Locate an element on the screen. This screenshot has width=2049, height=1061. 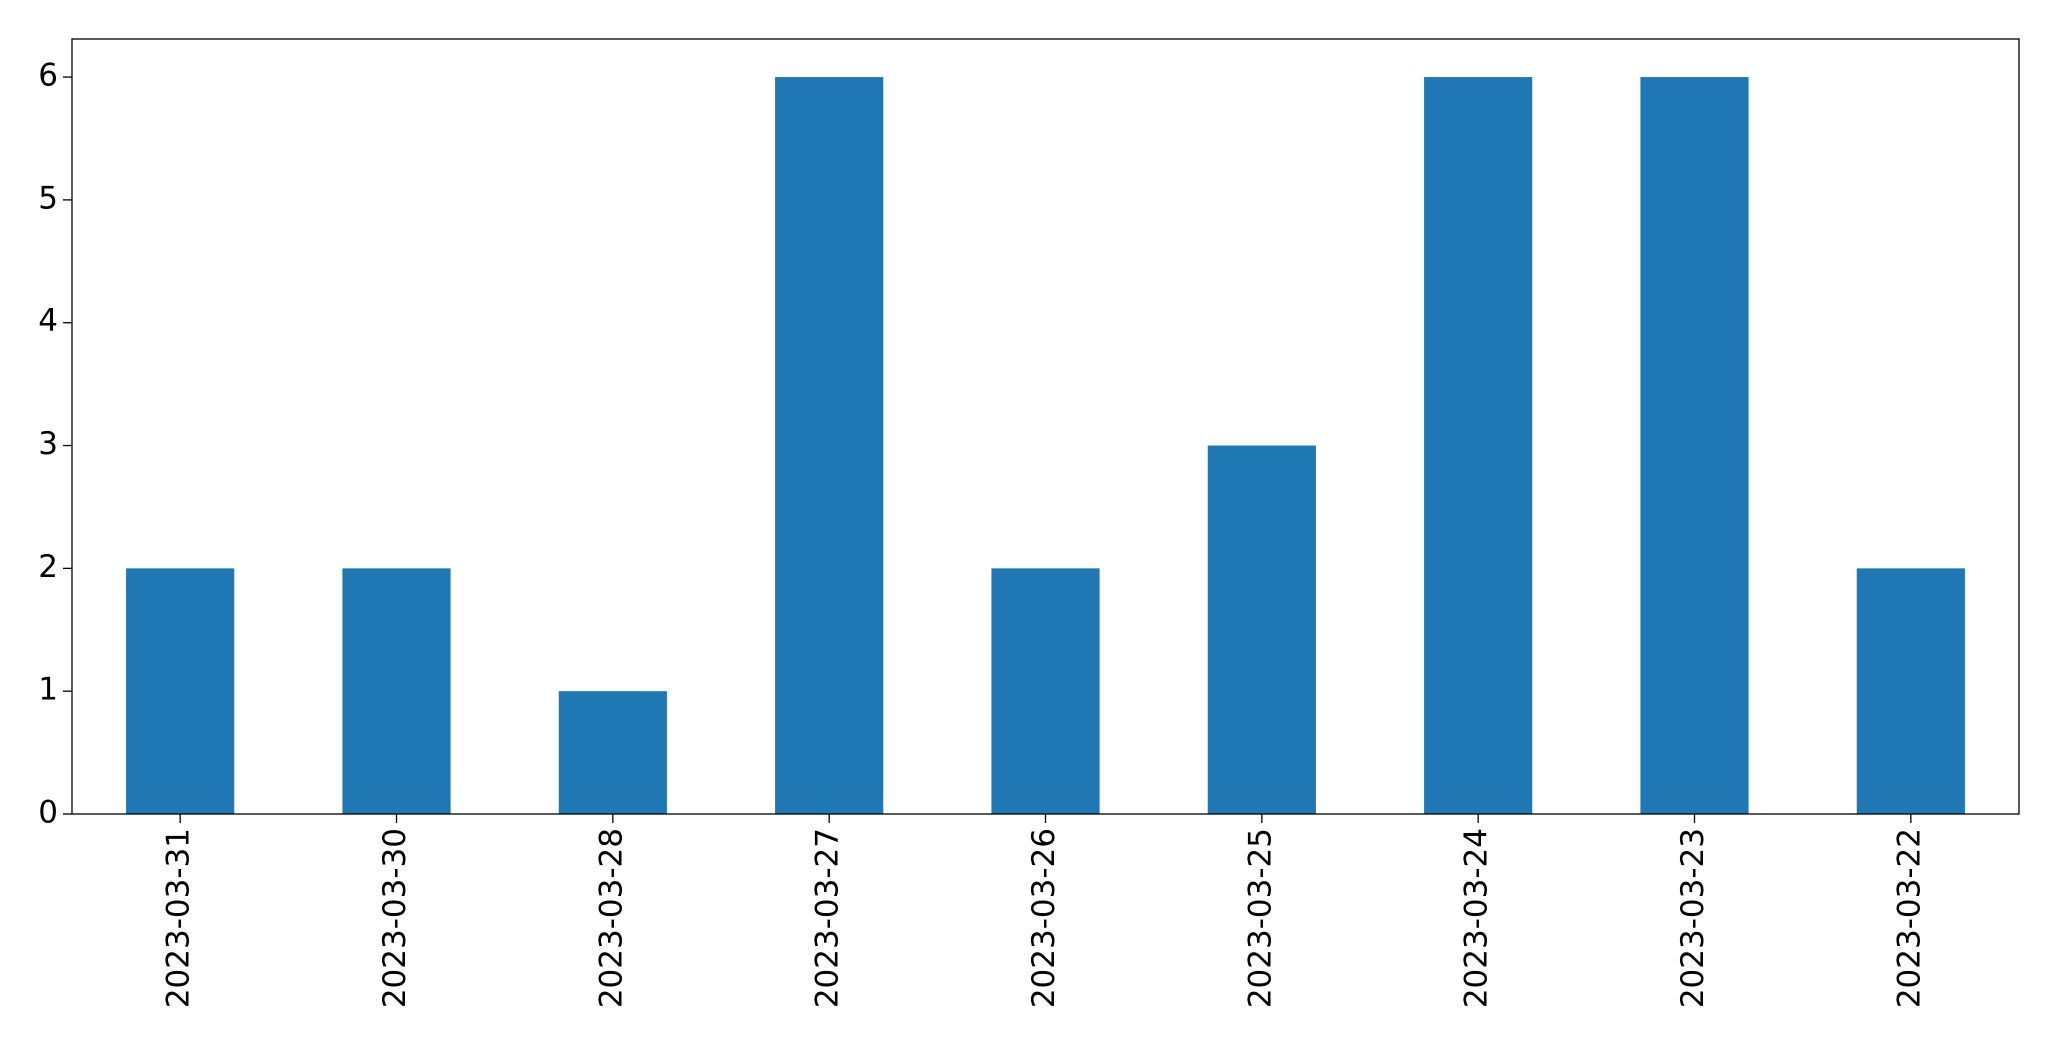
x-tick-label: 2023-03-30 is located at coordinates (395, 918).